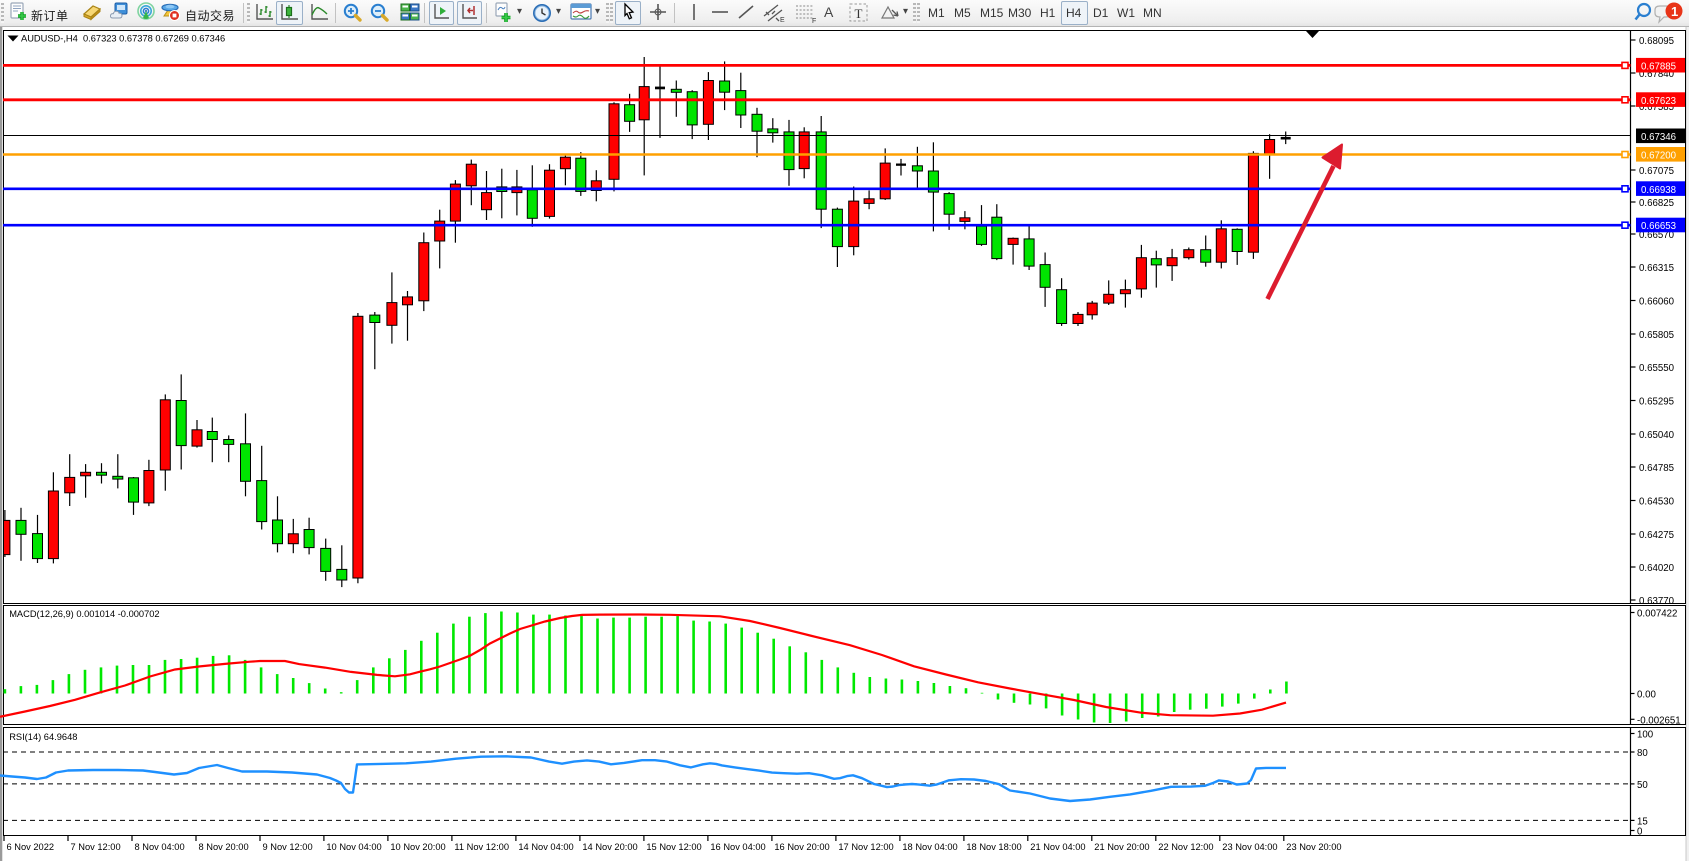 The image size is (1689, 866). Describe the element at coordinates (1656, 171) in the screenshot. I see `svg-text: 0.67075` at that location.